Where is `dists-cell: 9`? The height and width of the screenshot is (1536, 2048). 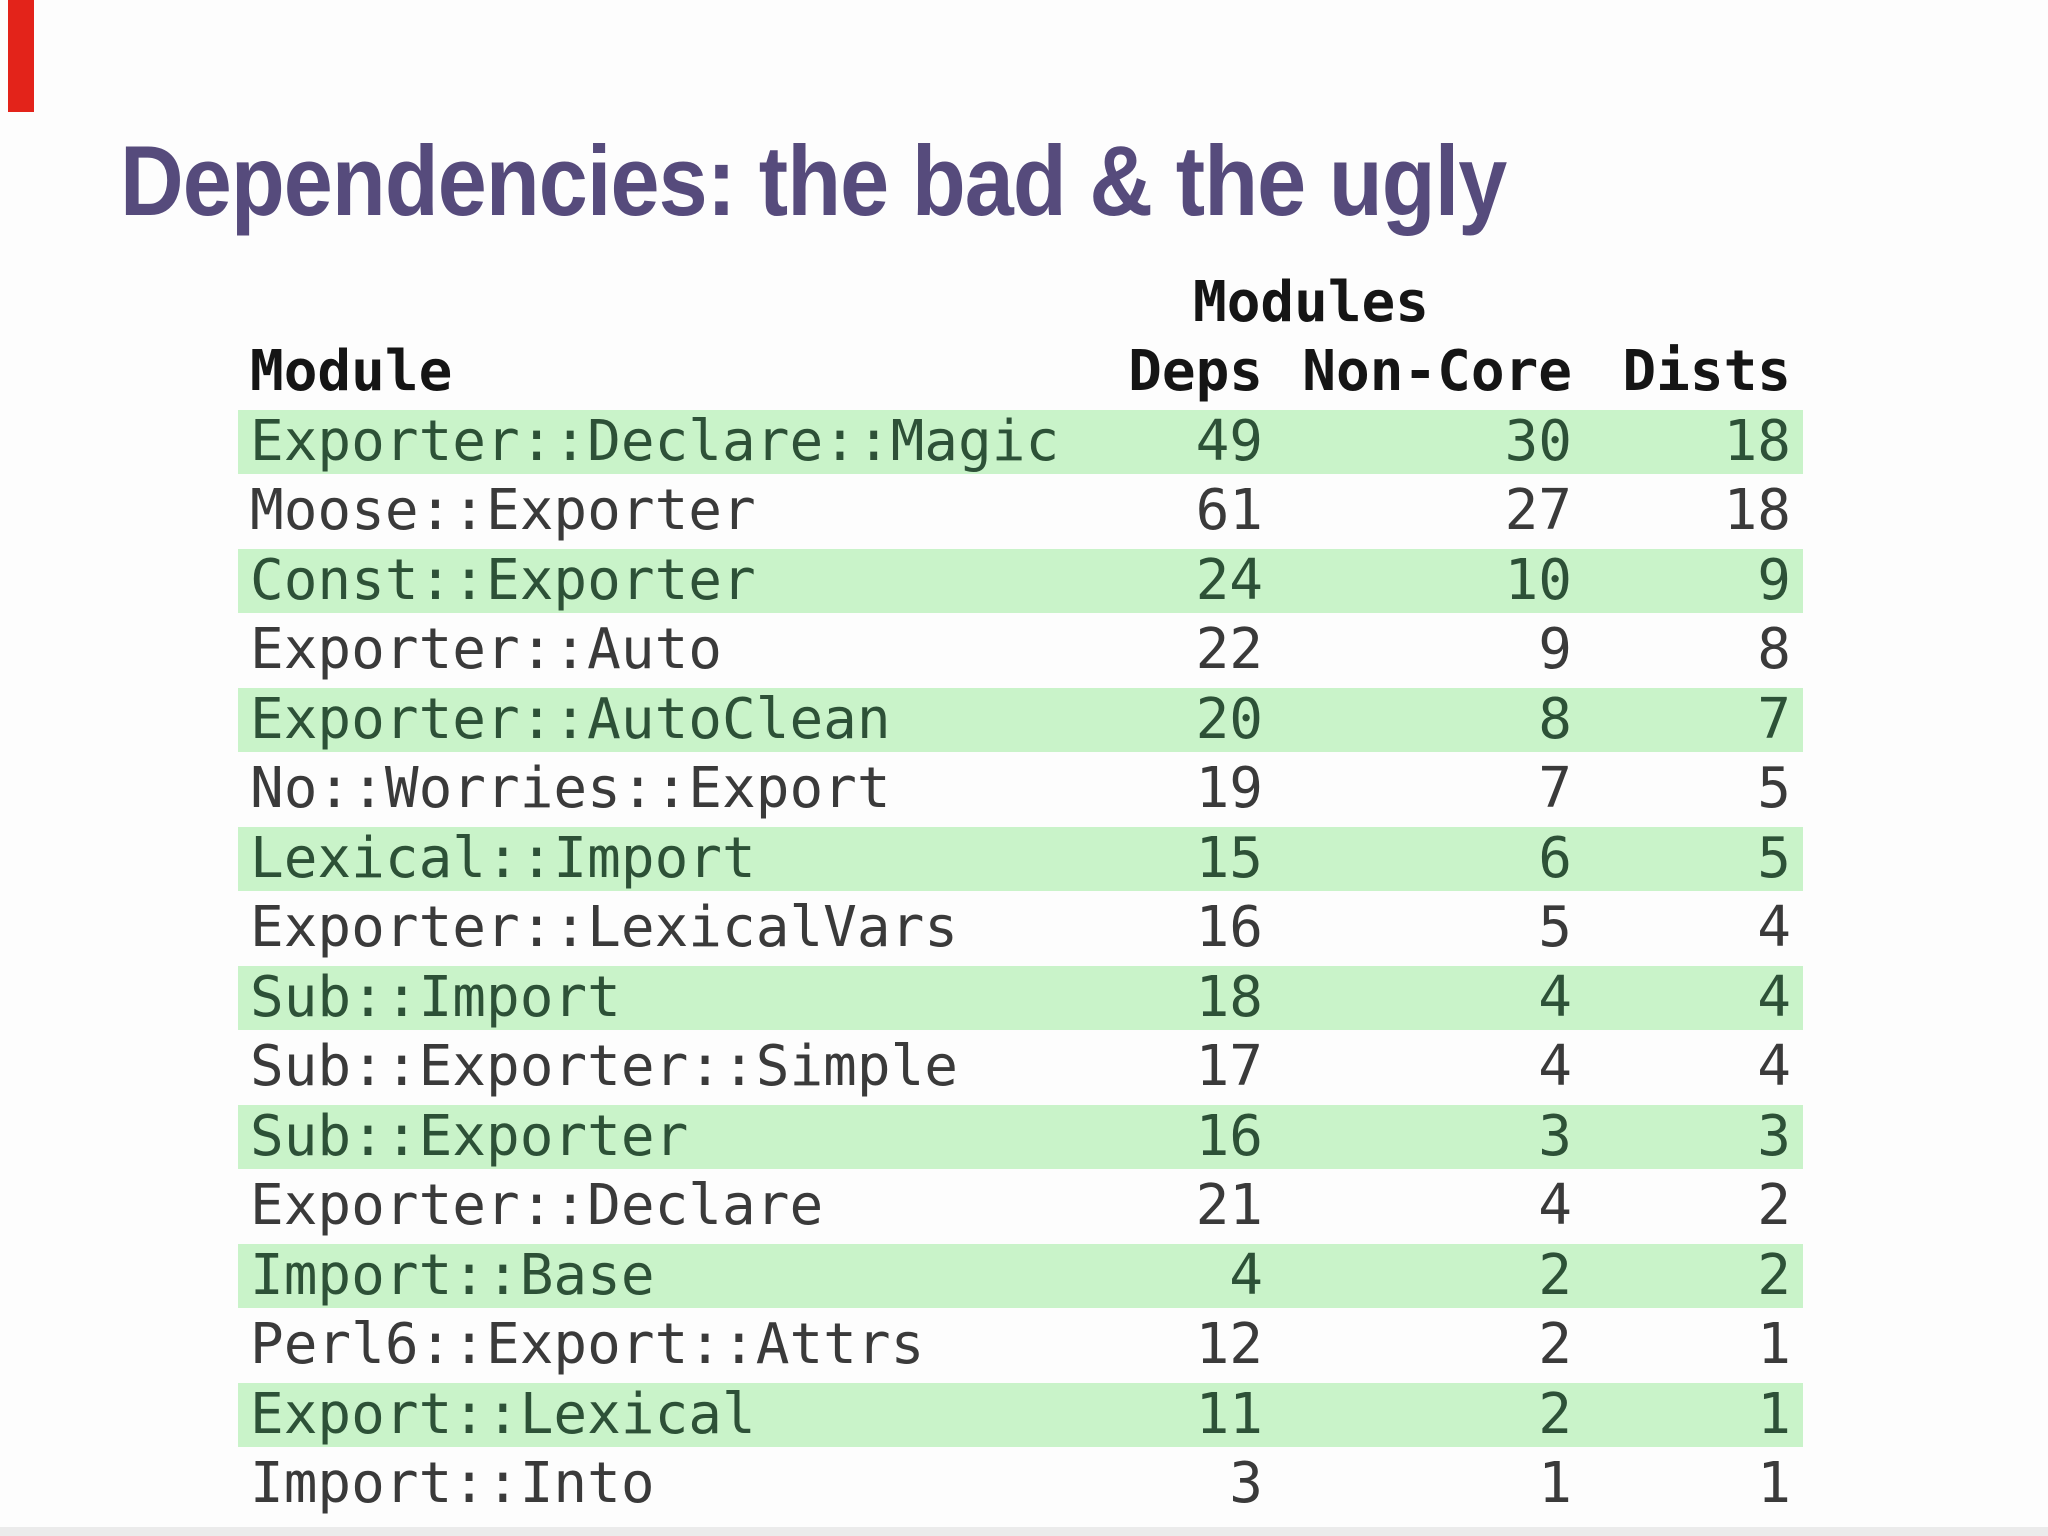
dists-cell: 9 is located at coordinates (1774, 580).